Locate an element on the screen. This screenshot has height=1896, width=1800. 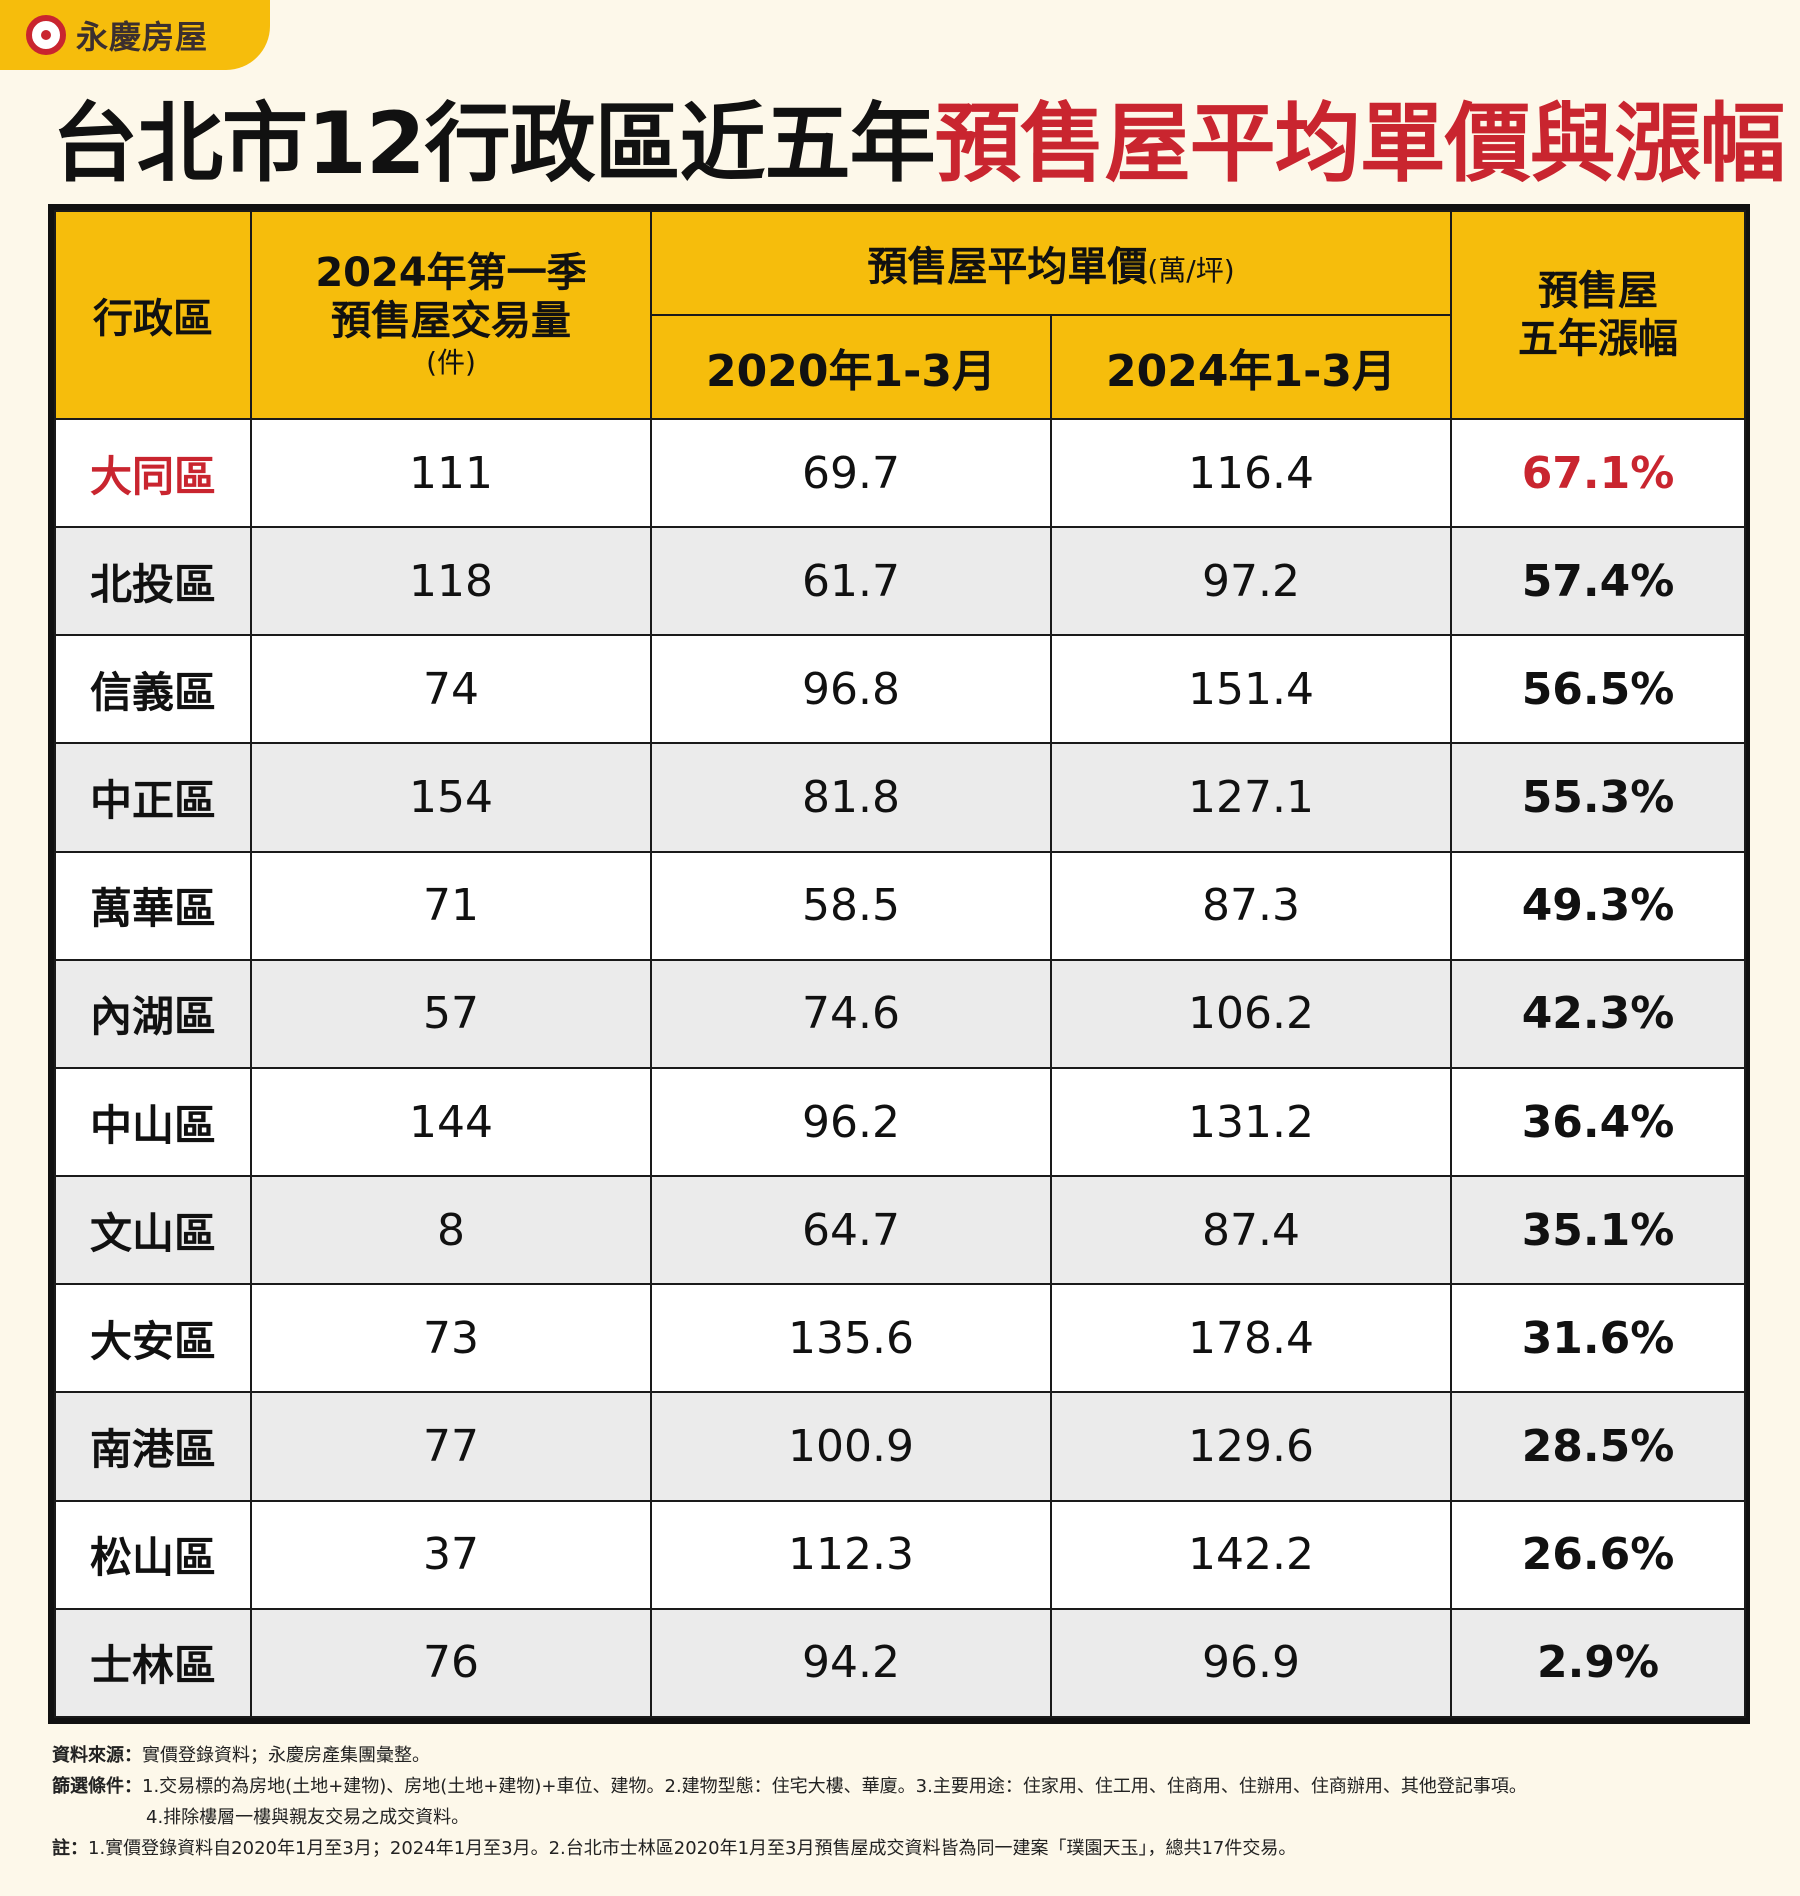
change-cell: 2.9% is located at coordinates (1598, 1663).